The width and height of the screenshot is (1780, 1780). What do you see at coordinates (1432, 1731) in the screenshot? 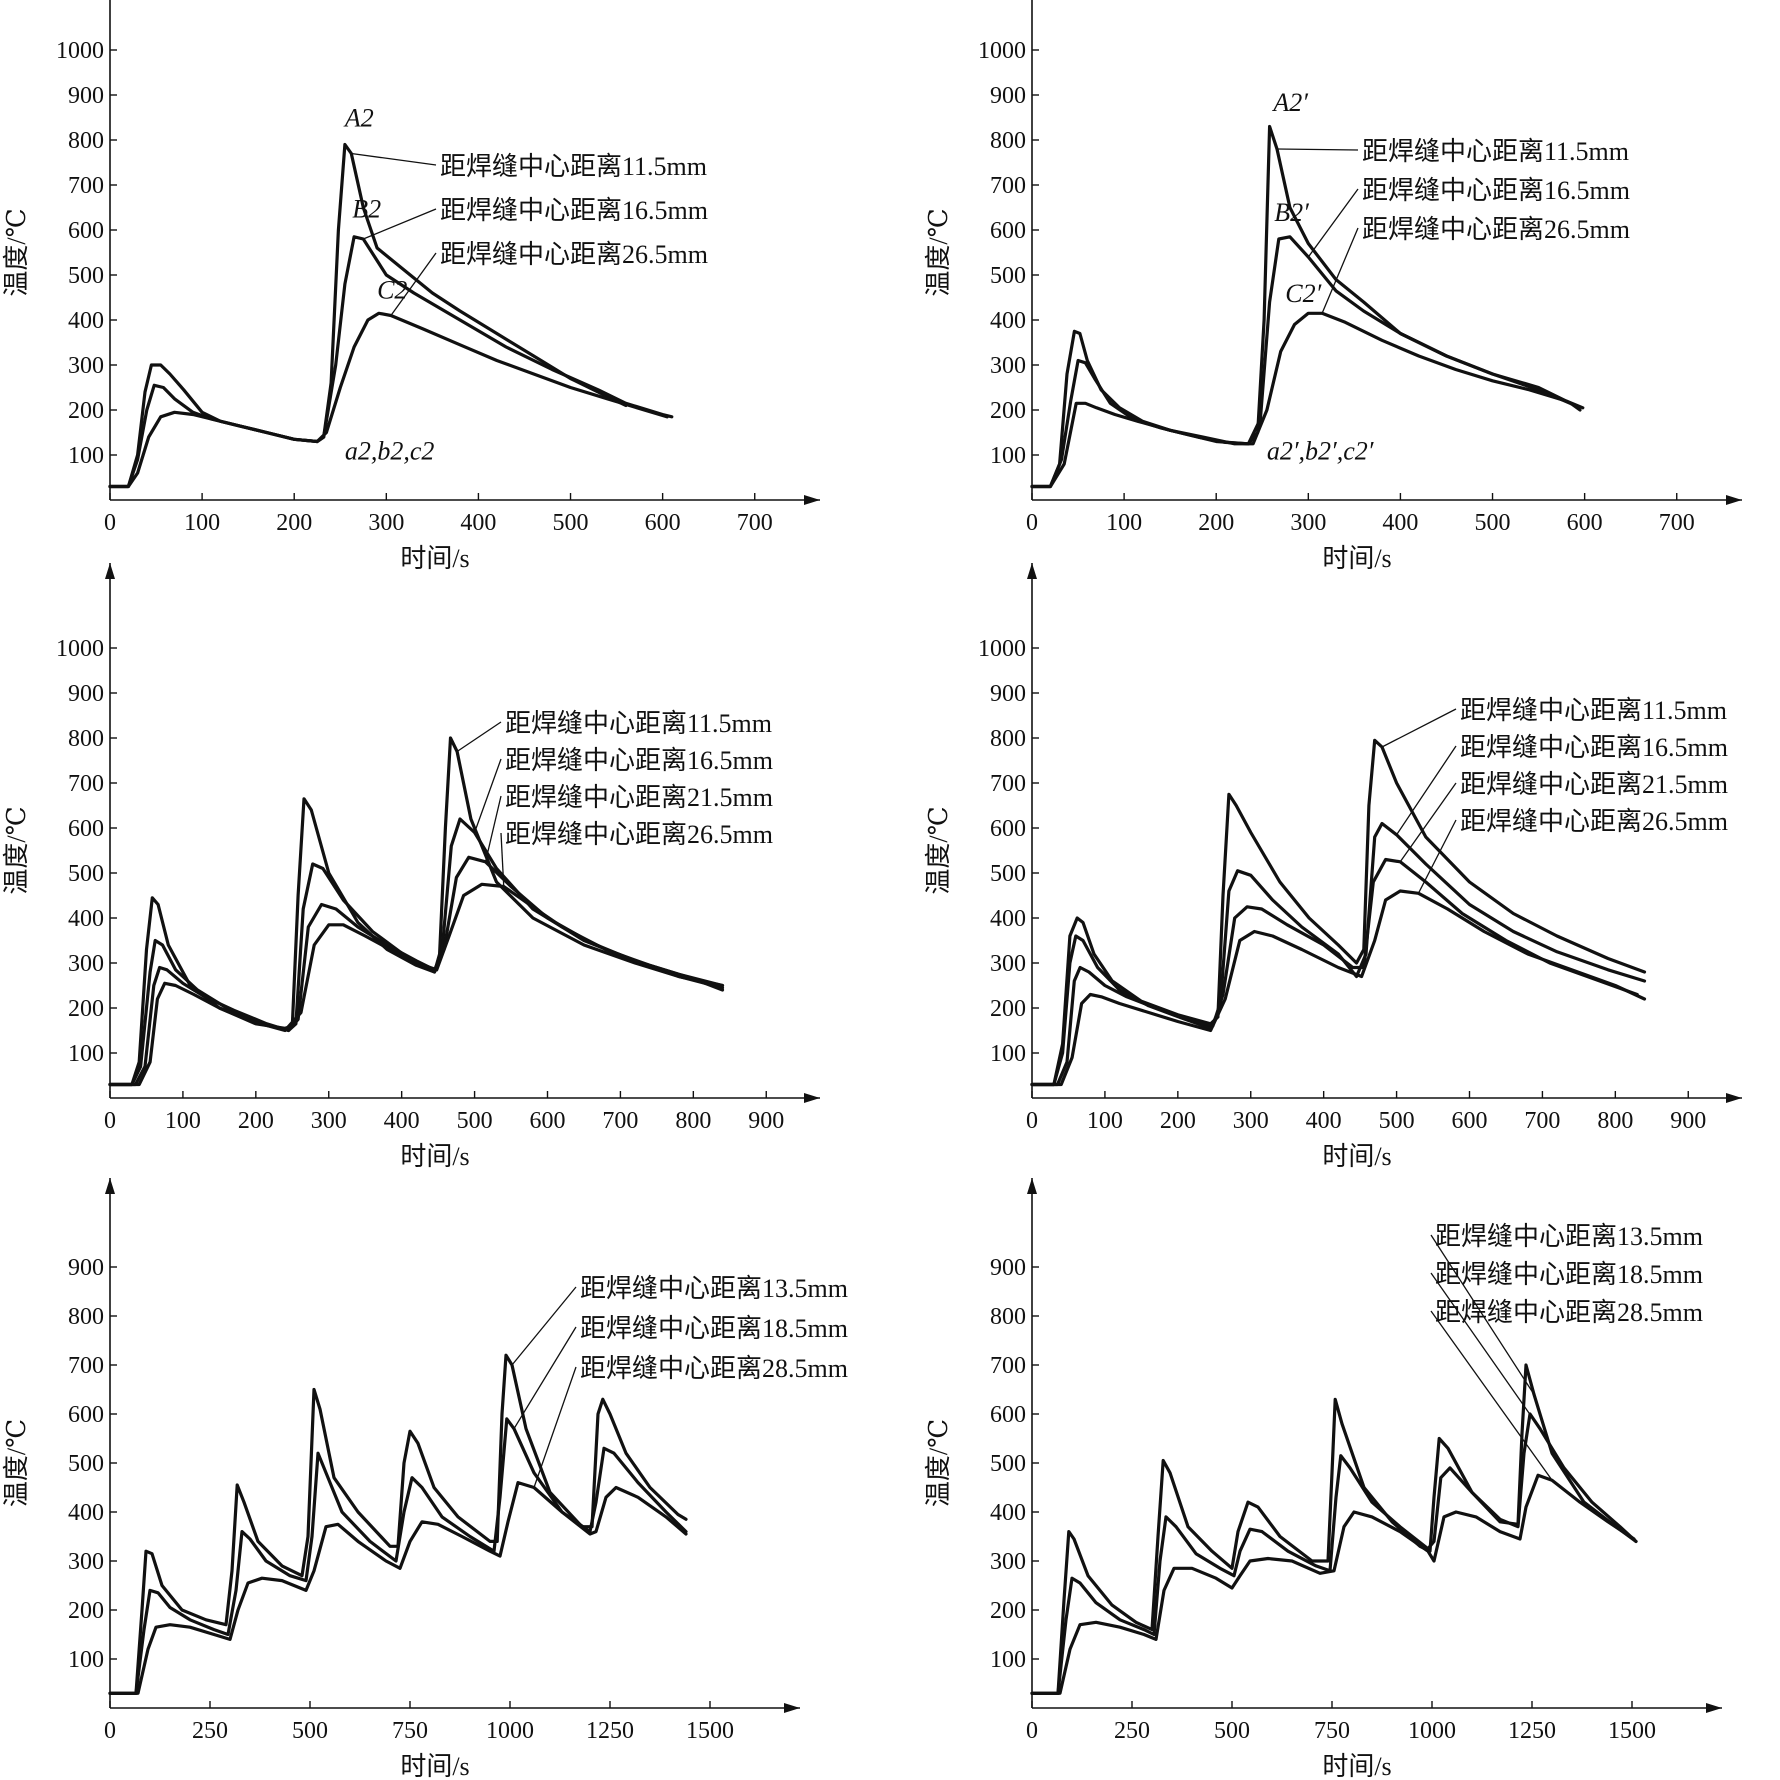
I see `x-tick-label: 1000` at bounding box center [1432, 1731].